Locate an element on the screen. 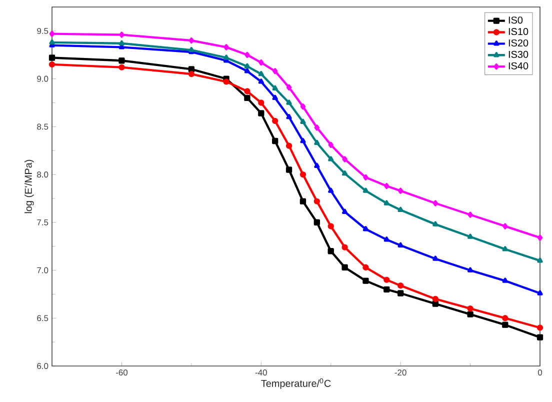 This screenshot has height=402, width=552. y-tick-label: 8.5 is located at coordinates (42, 127).